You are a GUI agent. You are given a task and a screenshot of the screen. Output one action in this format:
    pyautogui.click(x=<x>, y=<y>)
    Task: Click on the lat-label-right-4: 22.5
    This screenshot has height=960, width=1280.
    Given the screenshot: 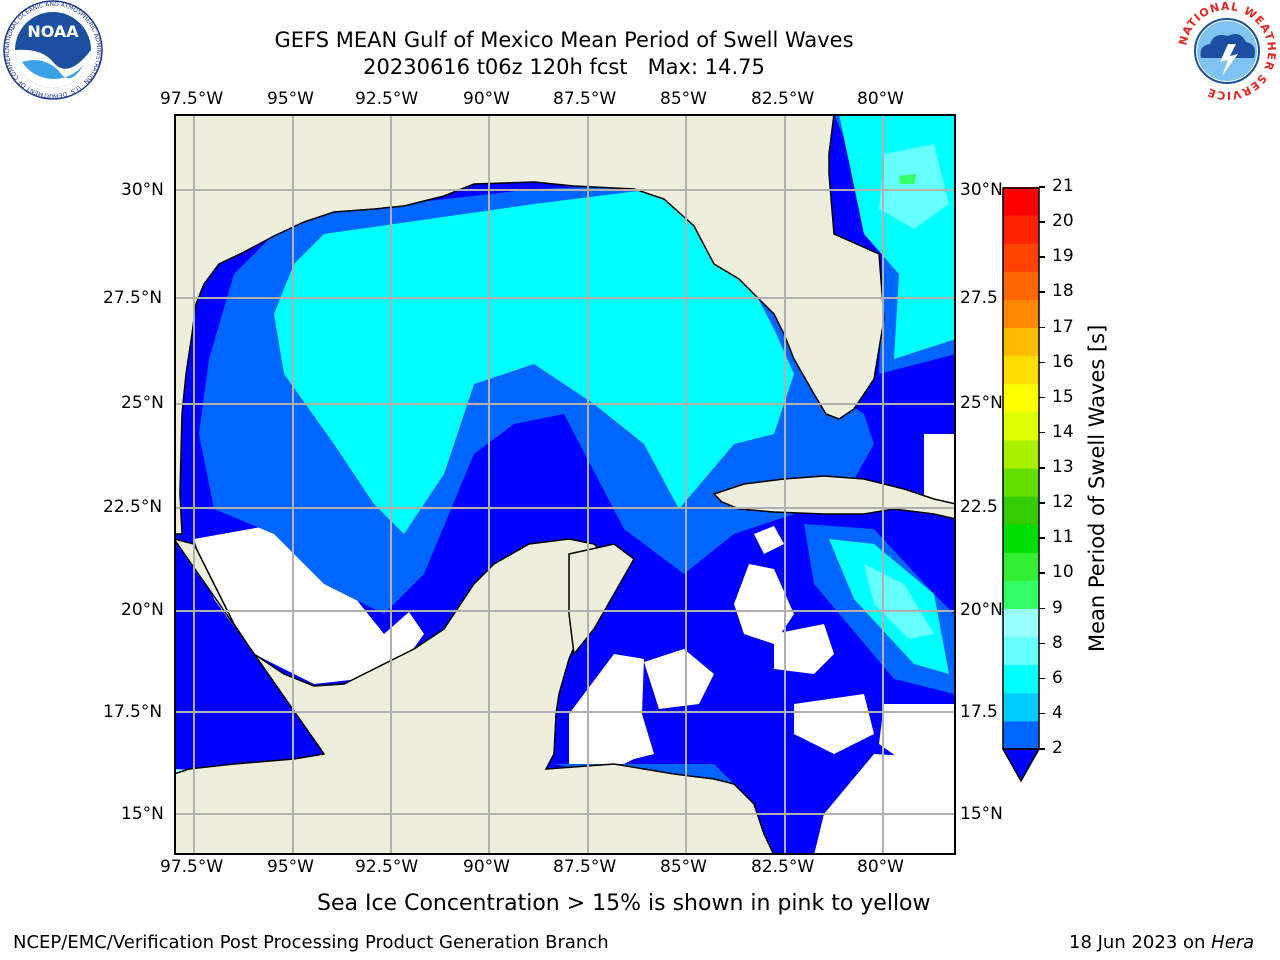 What is the action you would take?
    pyautogui.click(x=979, y=507)
    